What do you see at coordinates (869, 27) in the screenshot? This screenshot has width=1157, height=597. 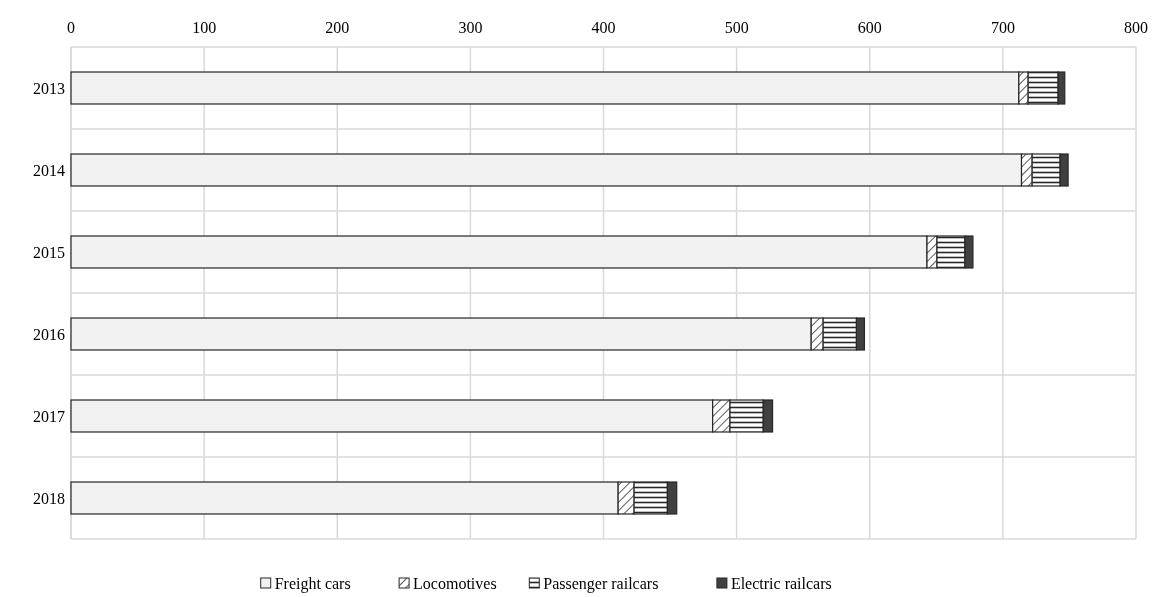 I see `x-tick-label: 600` at bounding box center [869, 27].